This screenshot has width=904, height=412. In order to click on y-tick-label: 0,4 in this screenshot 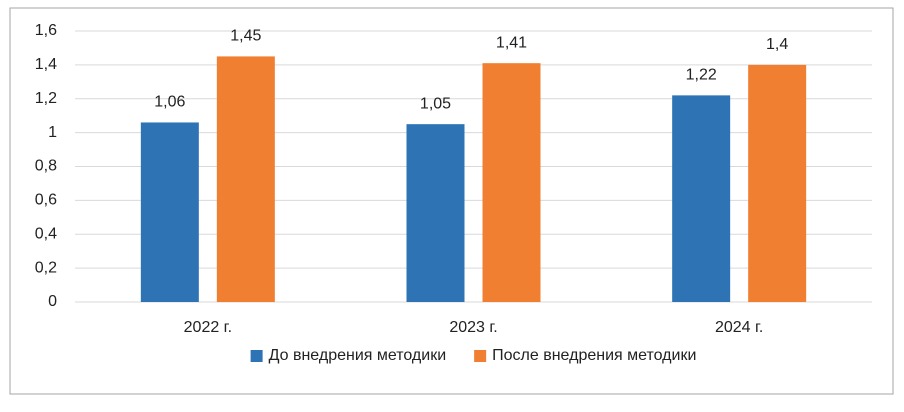, I will do `click(46, 233)`.